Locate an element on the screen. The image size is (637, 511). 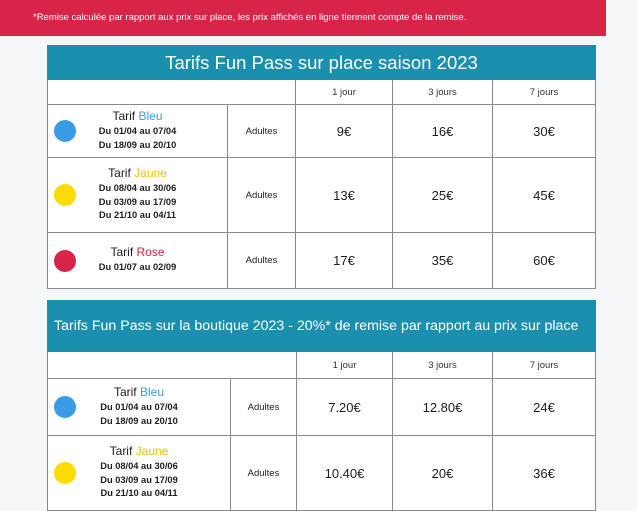
price-1-day: 9€ is located at coordinates (344, 131).